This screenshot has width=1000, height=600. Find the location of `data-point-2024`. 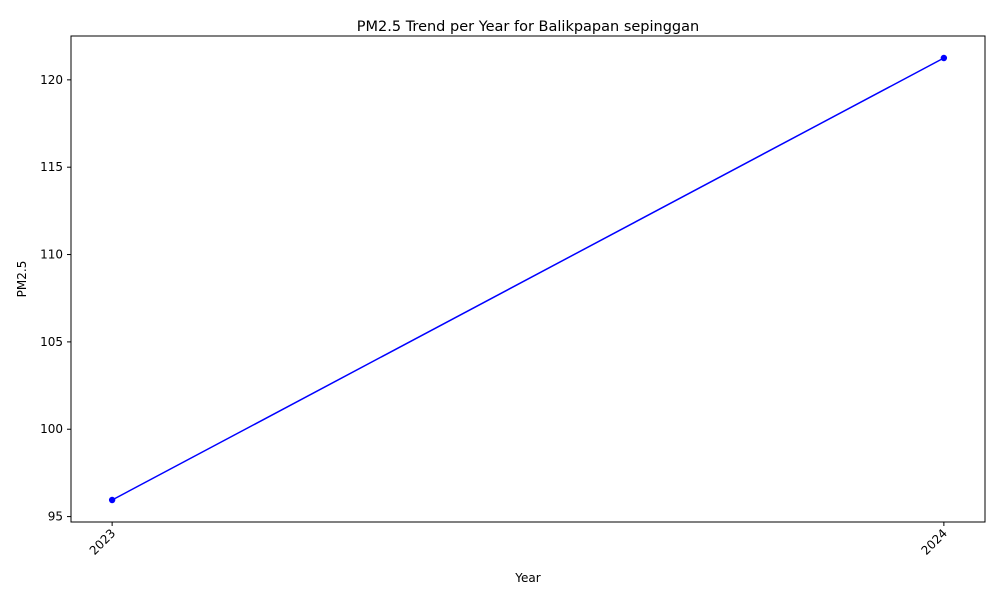

data-point-2024 is located at coordinates (944, 58).